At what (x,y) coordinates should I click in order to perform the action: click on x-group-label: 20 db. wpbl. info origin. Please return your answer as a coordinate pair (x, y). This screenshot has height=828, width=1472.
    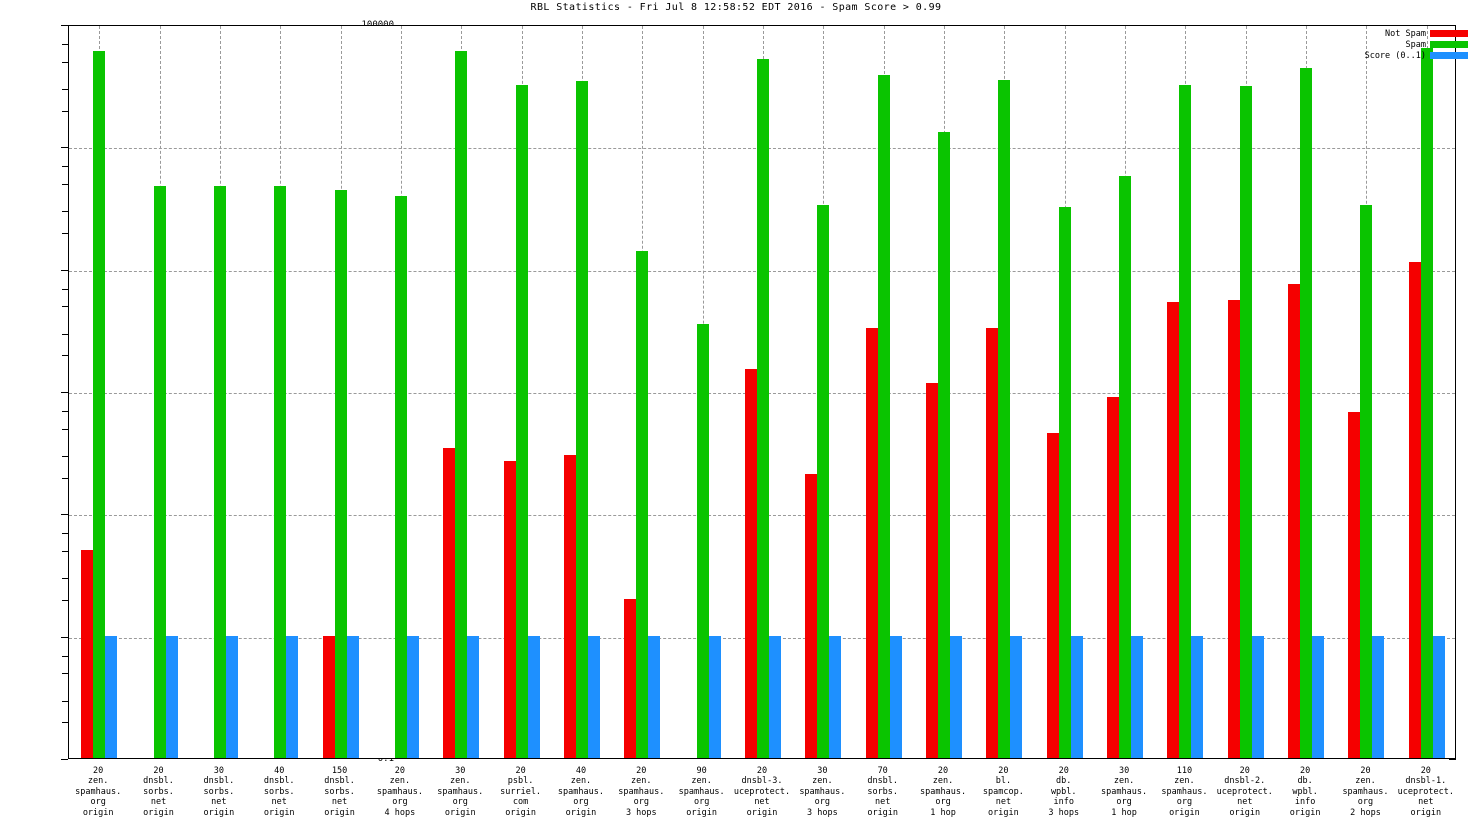
    Looking at the image, I should click on (1305, 792).